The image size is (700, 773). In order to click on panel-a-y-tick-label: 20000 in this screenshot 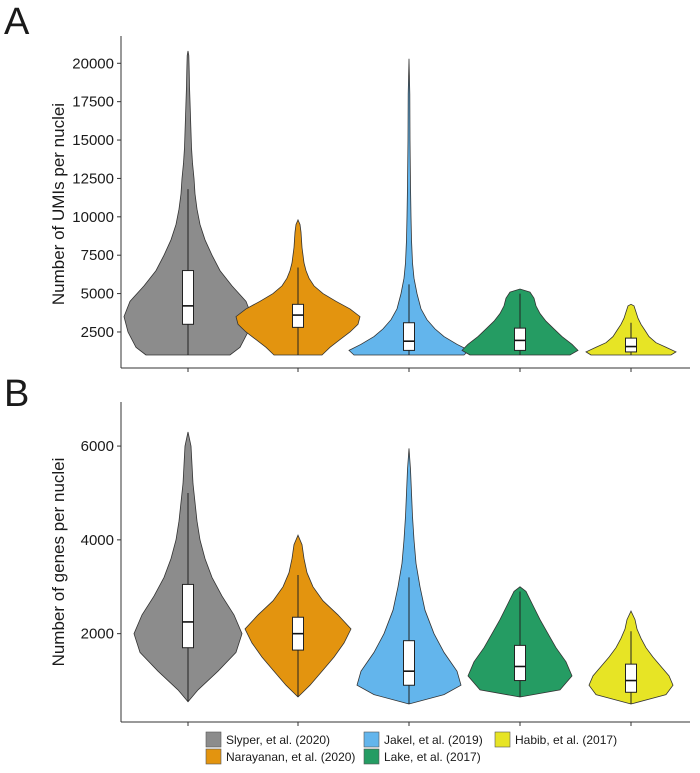, I will do `click(93, 63)`.